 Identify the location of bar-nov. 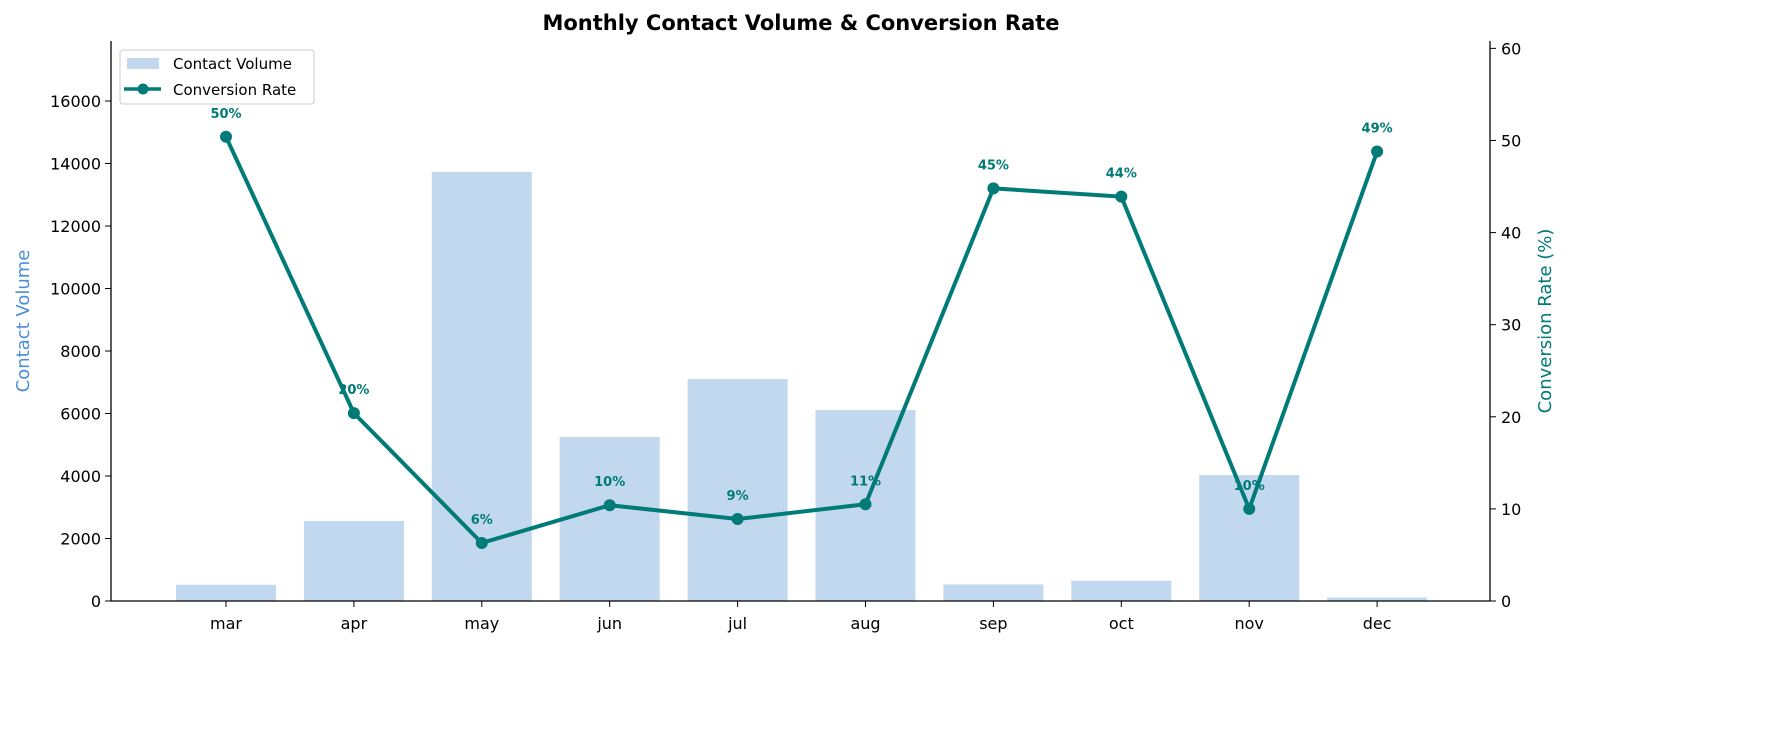
(1249, 538).